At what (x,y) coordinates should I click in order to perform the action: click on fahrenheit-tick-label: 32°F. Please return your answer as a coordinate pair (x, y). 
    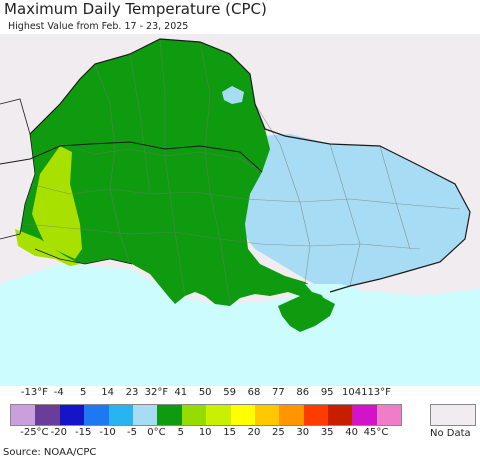
    Looking at the image, I should click on (156, 392).